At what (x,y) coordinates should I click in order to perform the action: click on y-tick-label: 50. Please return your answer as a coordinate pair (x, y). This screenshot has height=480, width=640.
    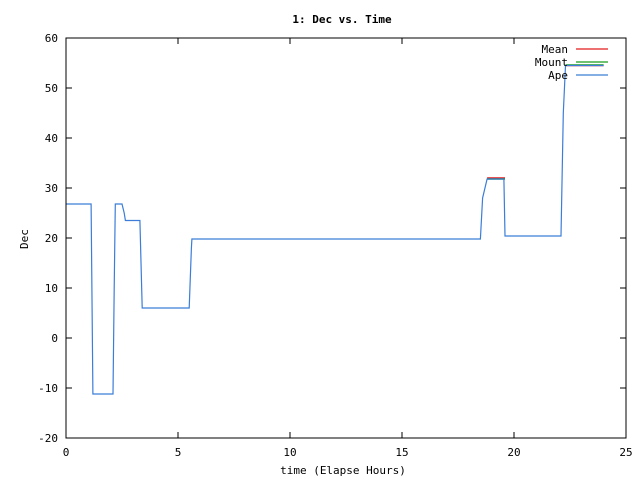
    Looking at the image, I should click on (51, 88).